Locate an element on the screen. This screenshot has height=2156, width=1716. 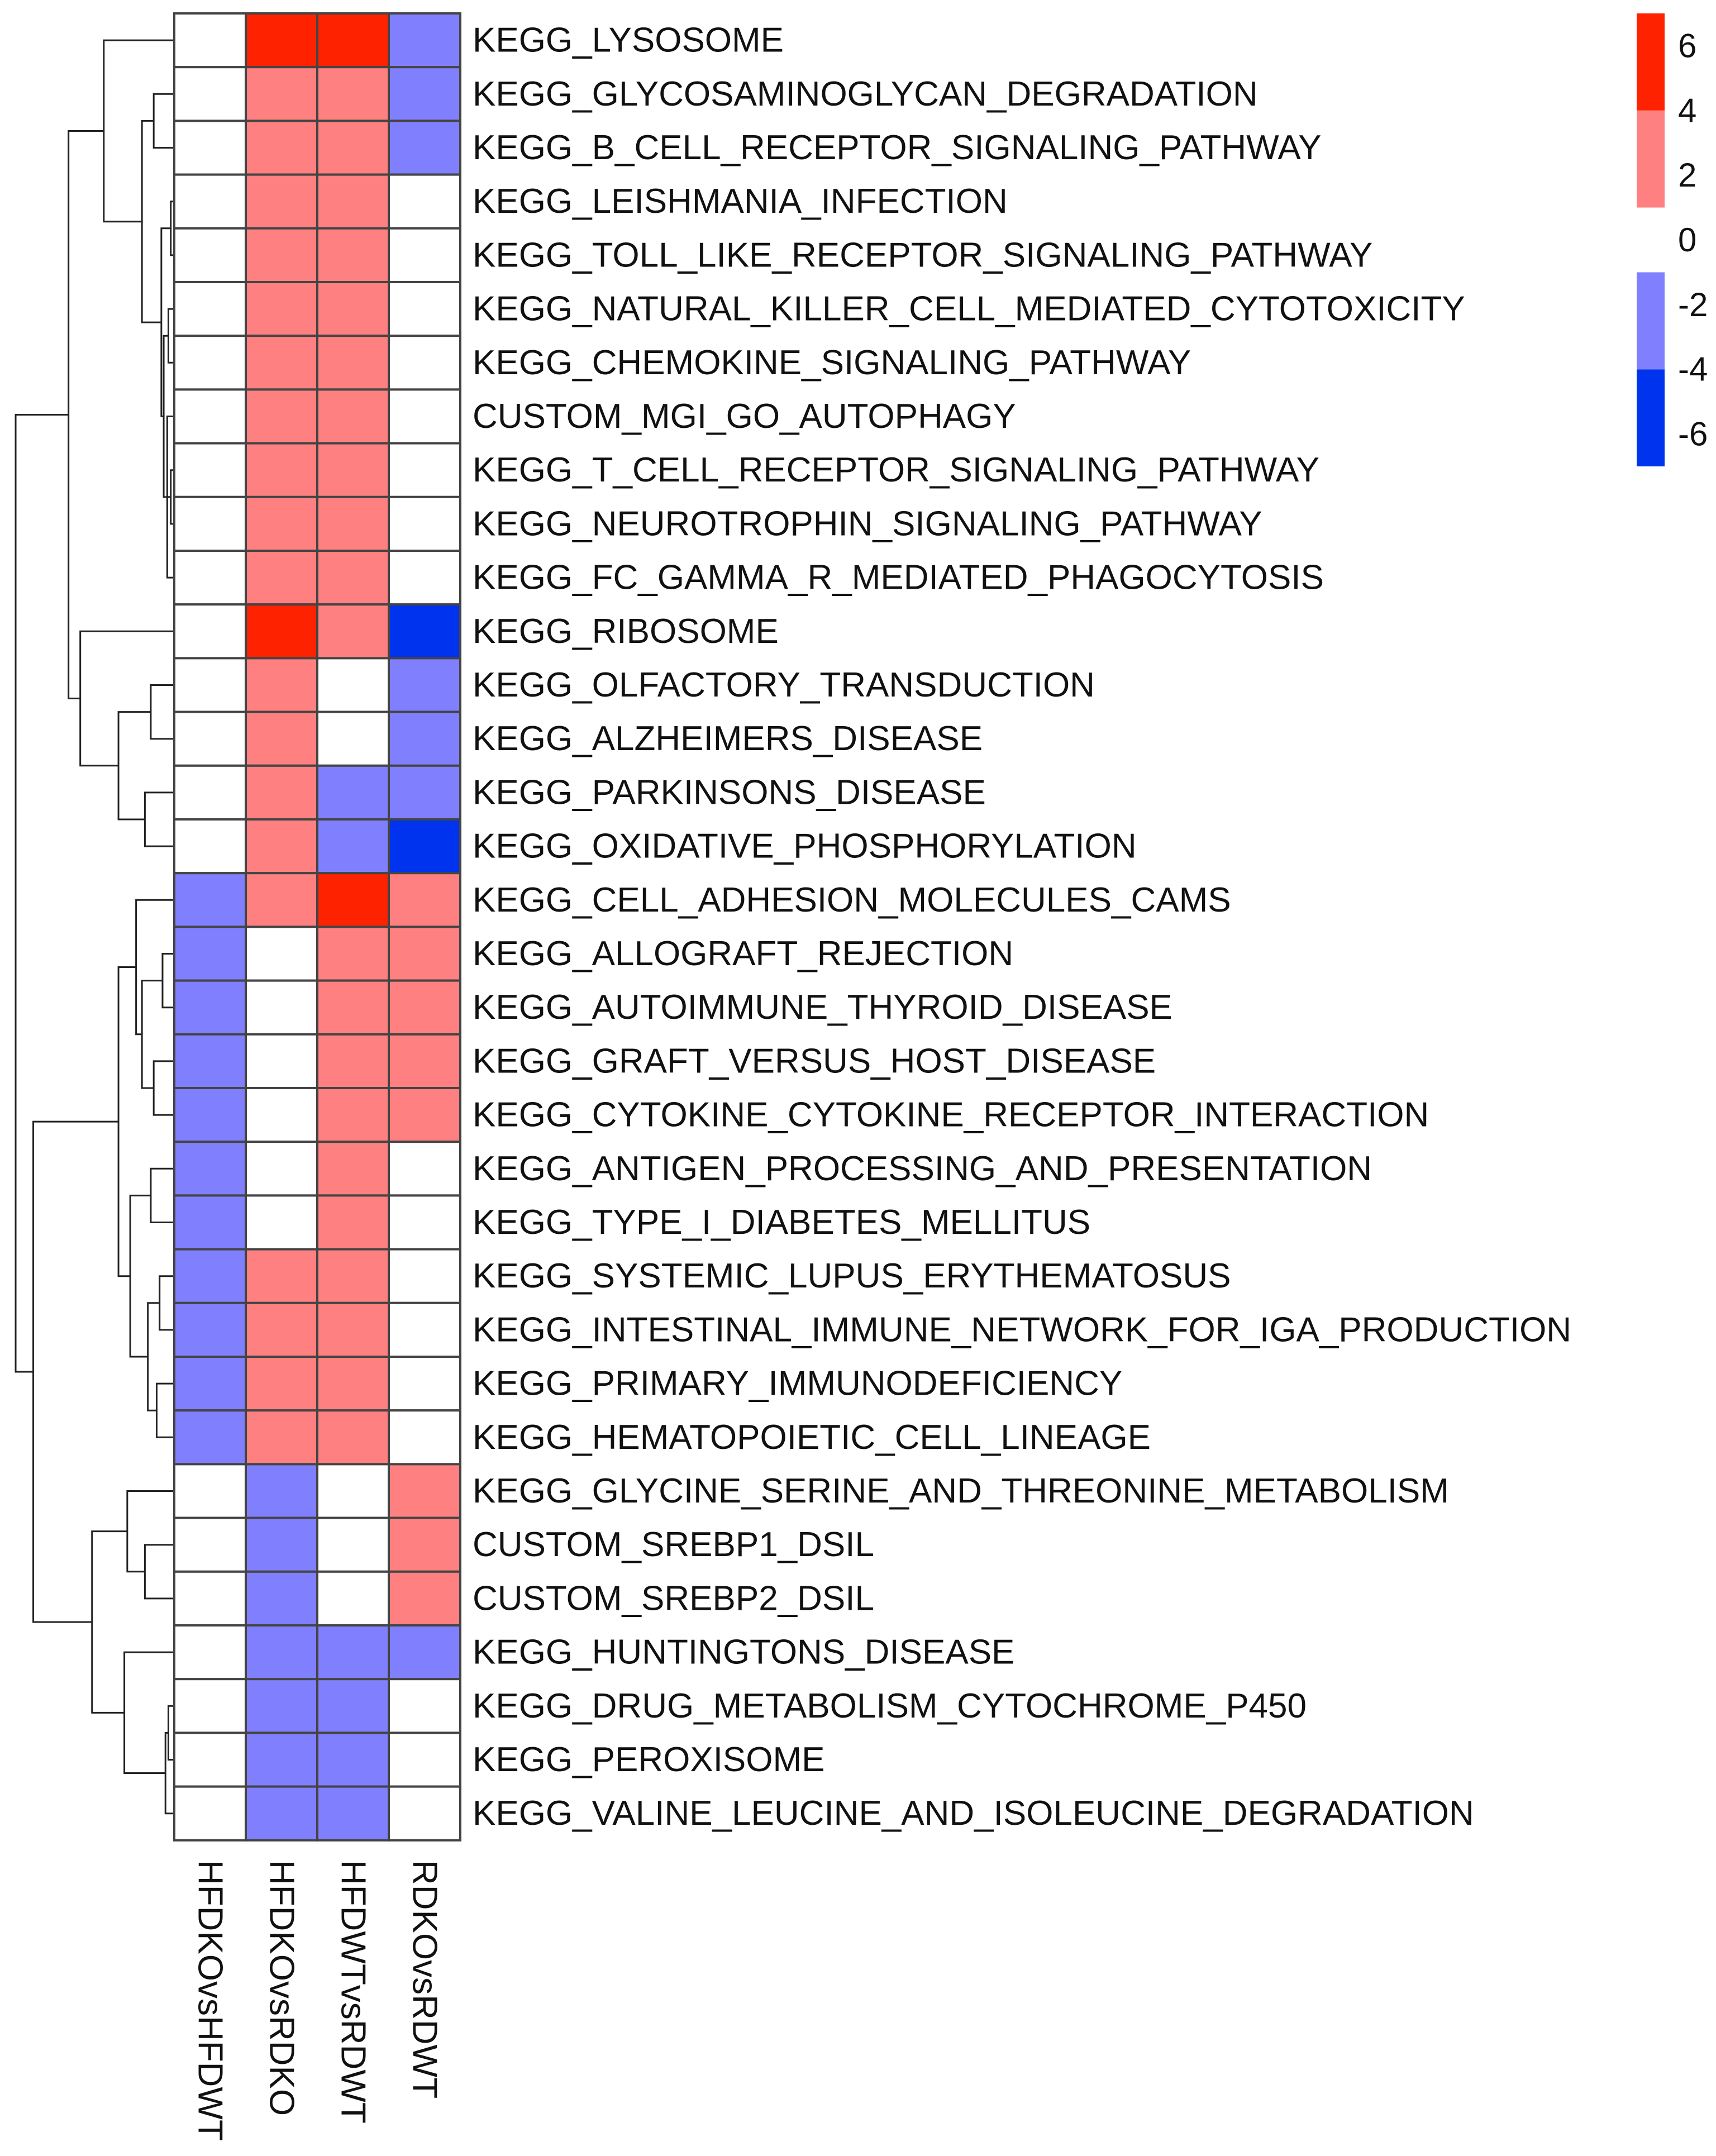
legend-tick-label: 0 is located at coordinates (1687, 240).